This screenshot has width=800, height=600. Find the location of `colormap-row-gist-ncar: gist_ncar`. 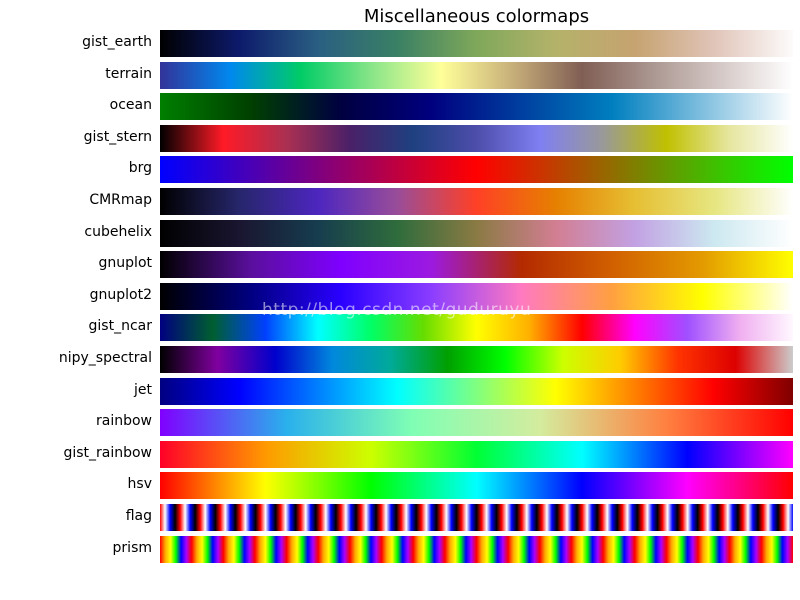

colormap-row-gist-ncar: gist_ncar is located at coordinates (400, 328).